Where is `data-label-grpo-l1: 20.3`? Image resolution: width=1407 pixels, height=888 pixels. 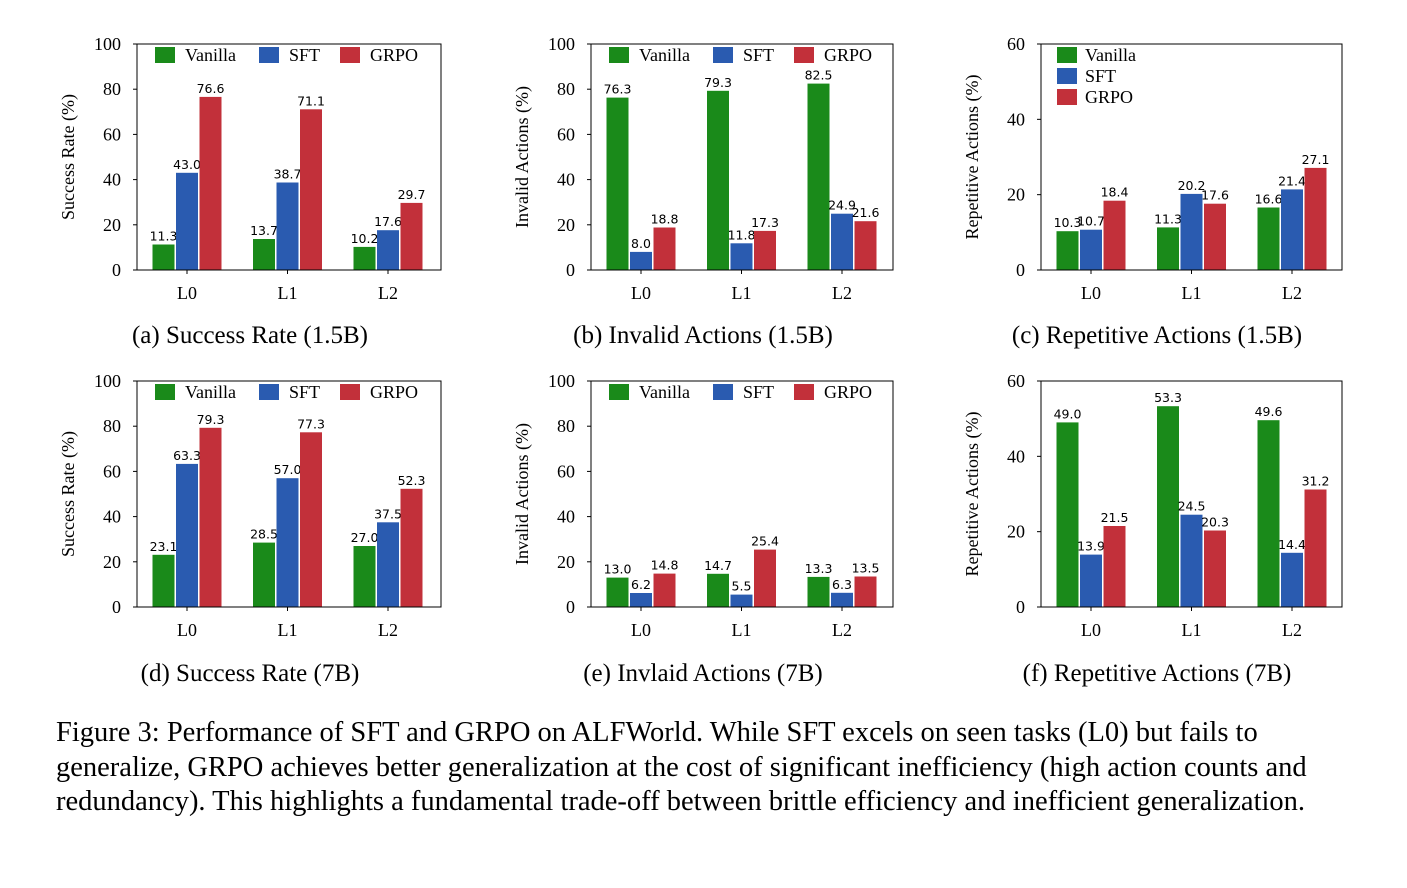
data-label-grpo-l1: 20.3 is located at coordinates (1215, 522).